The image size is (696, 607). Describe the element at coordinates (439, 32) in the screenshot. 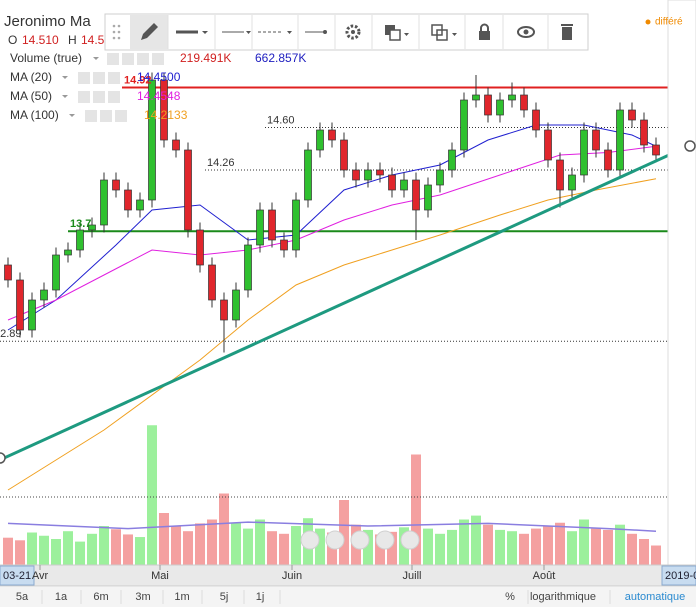

I see `group-button` at that location.